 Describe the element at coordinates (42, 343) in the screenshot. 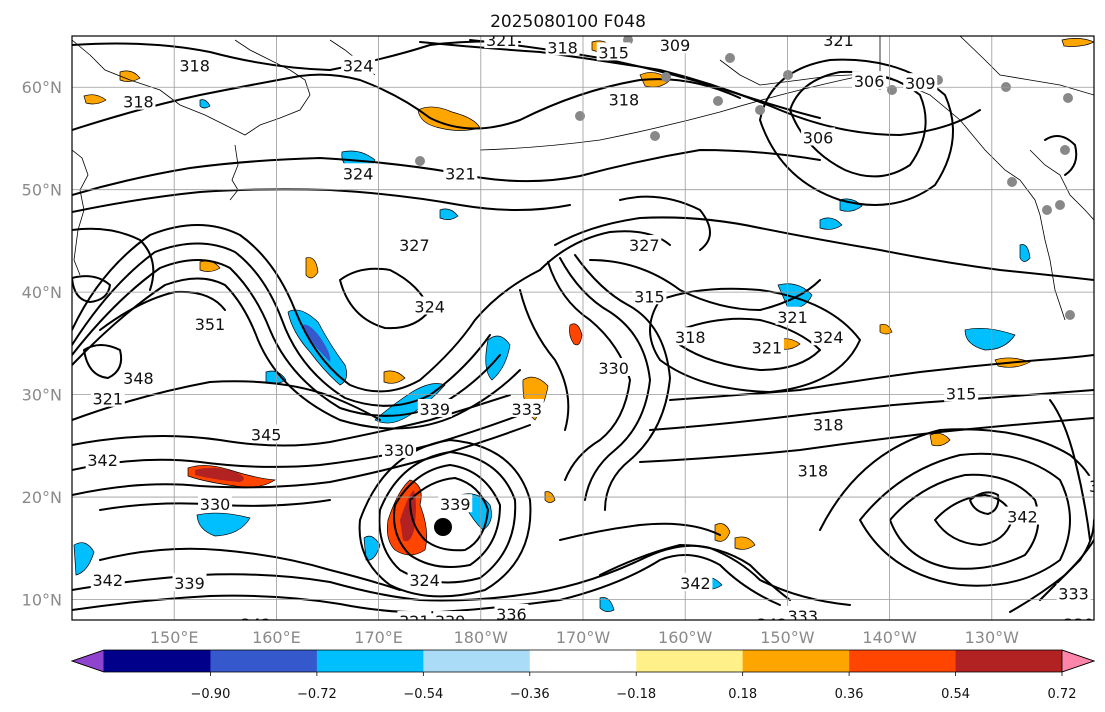

I see `latitude-tick-labels: 60°N 50°N 40°N 30°N 20°N 10°N` at that location.